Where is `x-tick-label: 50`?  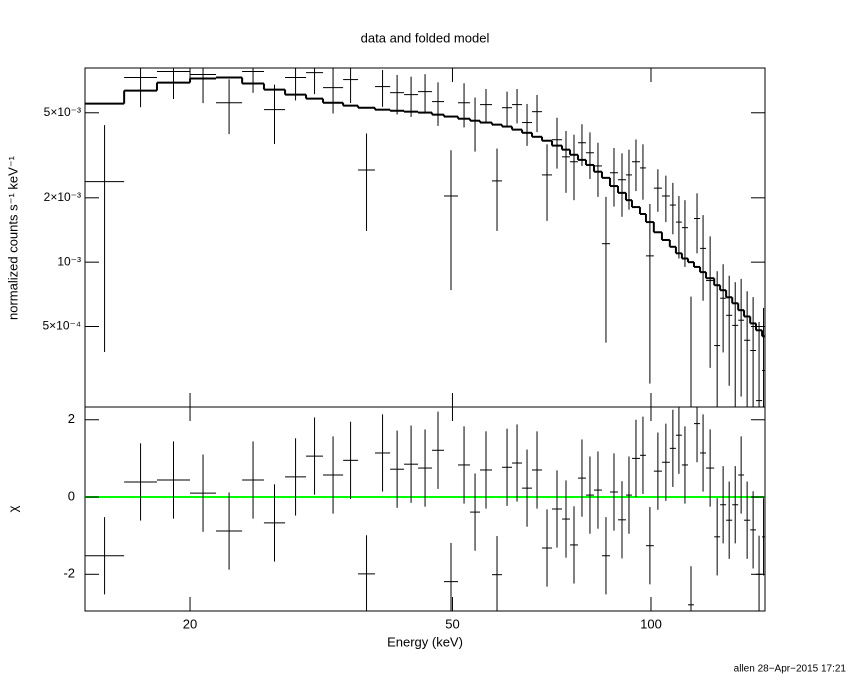 x-tick-label: 50 is located at coordinates (452, 623).